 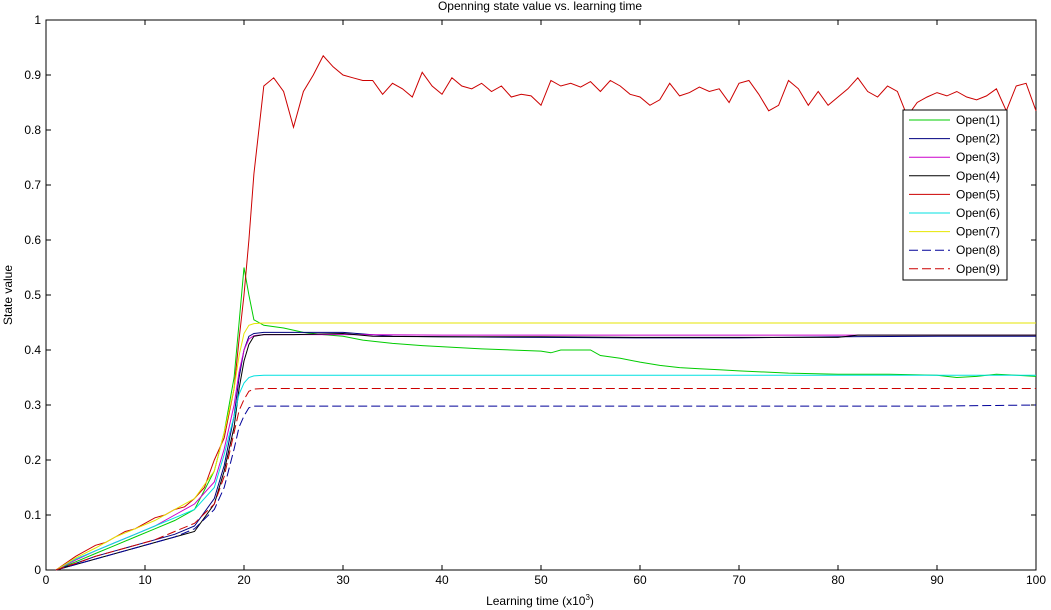 What do you see at coordinates (978, 232) in the screenshot?
I see `legend-label: Open(7)` at bounding box center [978, 232].